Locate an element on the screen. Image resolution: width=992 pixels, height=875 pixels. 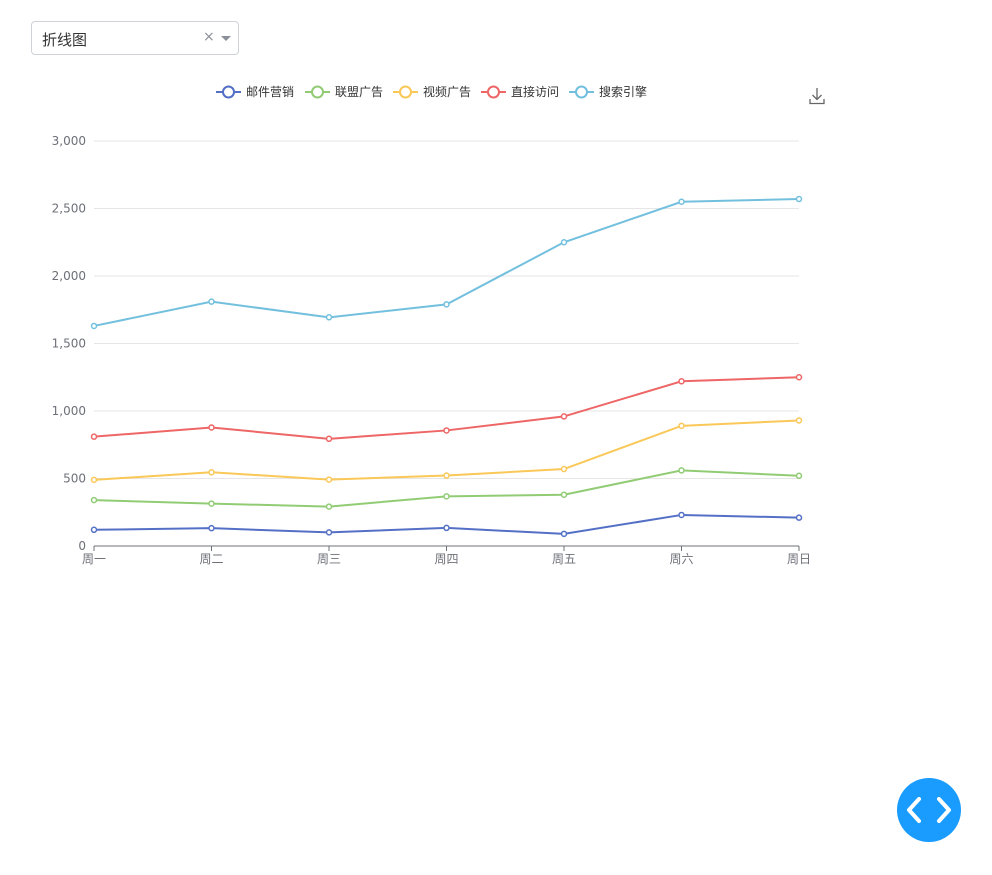
y-tick-label: 500 is located at coordinates (74, 479).